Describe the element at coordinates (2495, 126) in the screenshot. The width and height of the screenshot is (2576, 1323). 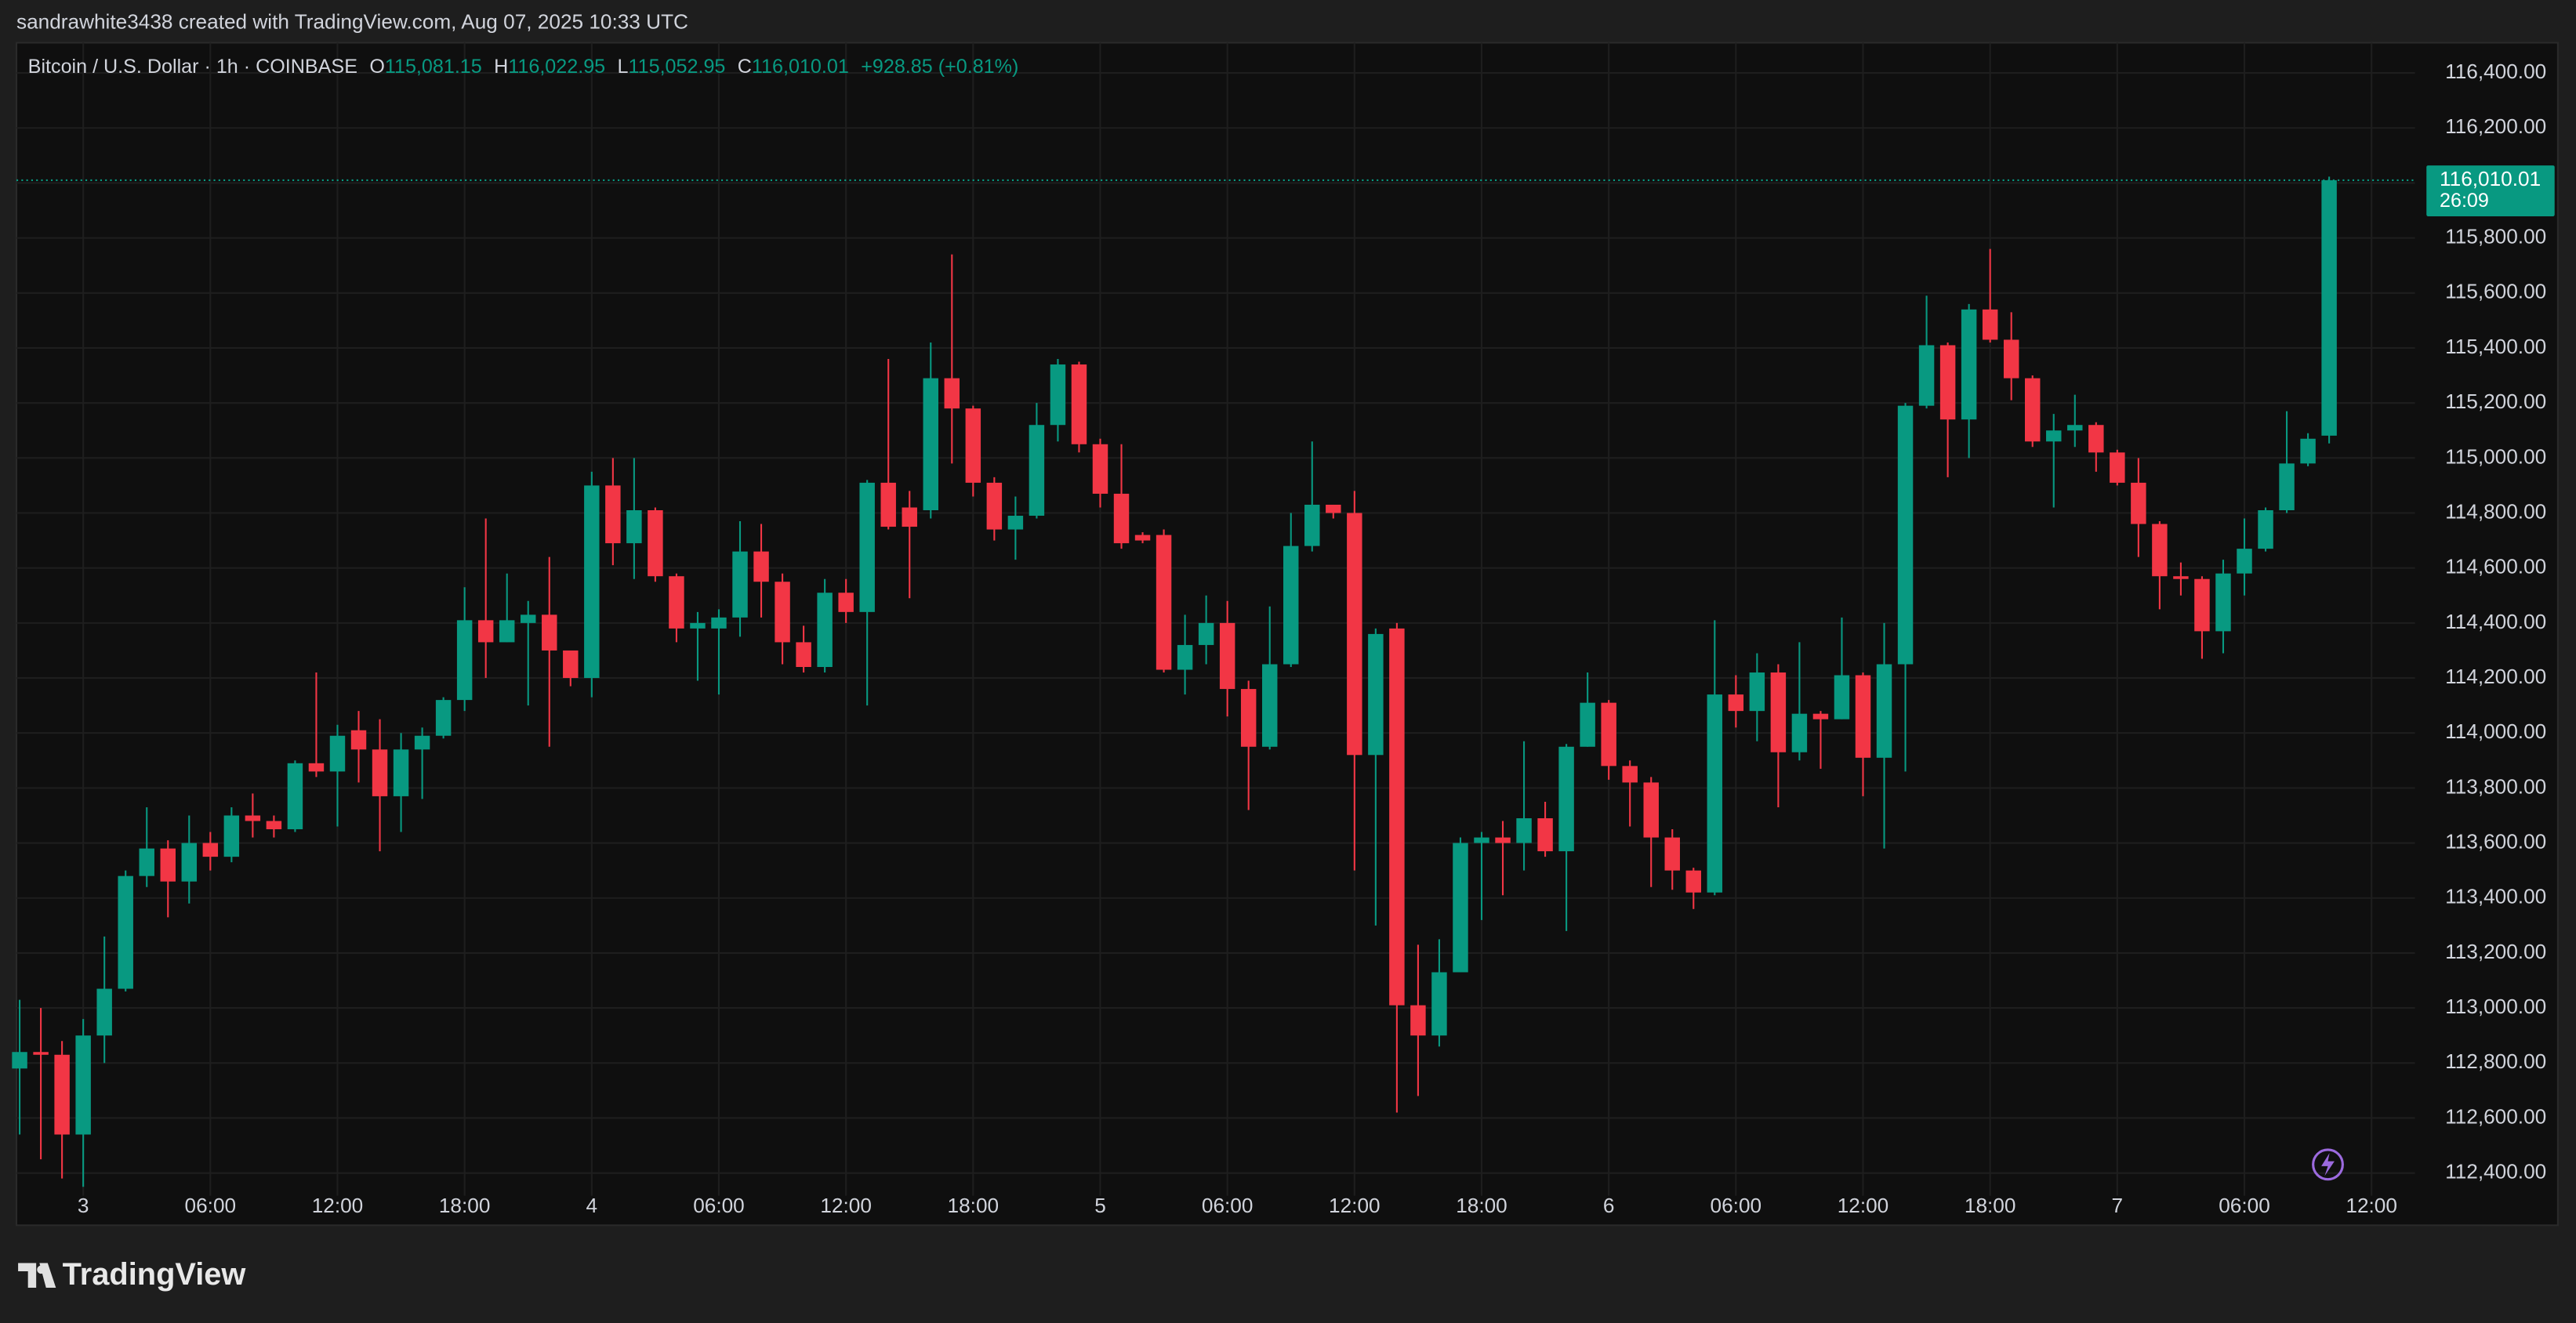
I see `y-tick-label: 116,200.00` at that location.